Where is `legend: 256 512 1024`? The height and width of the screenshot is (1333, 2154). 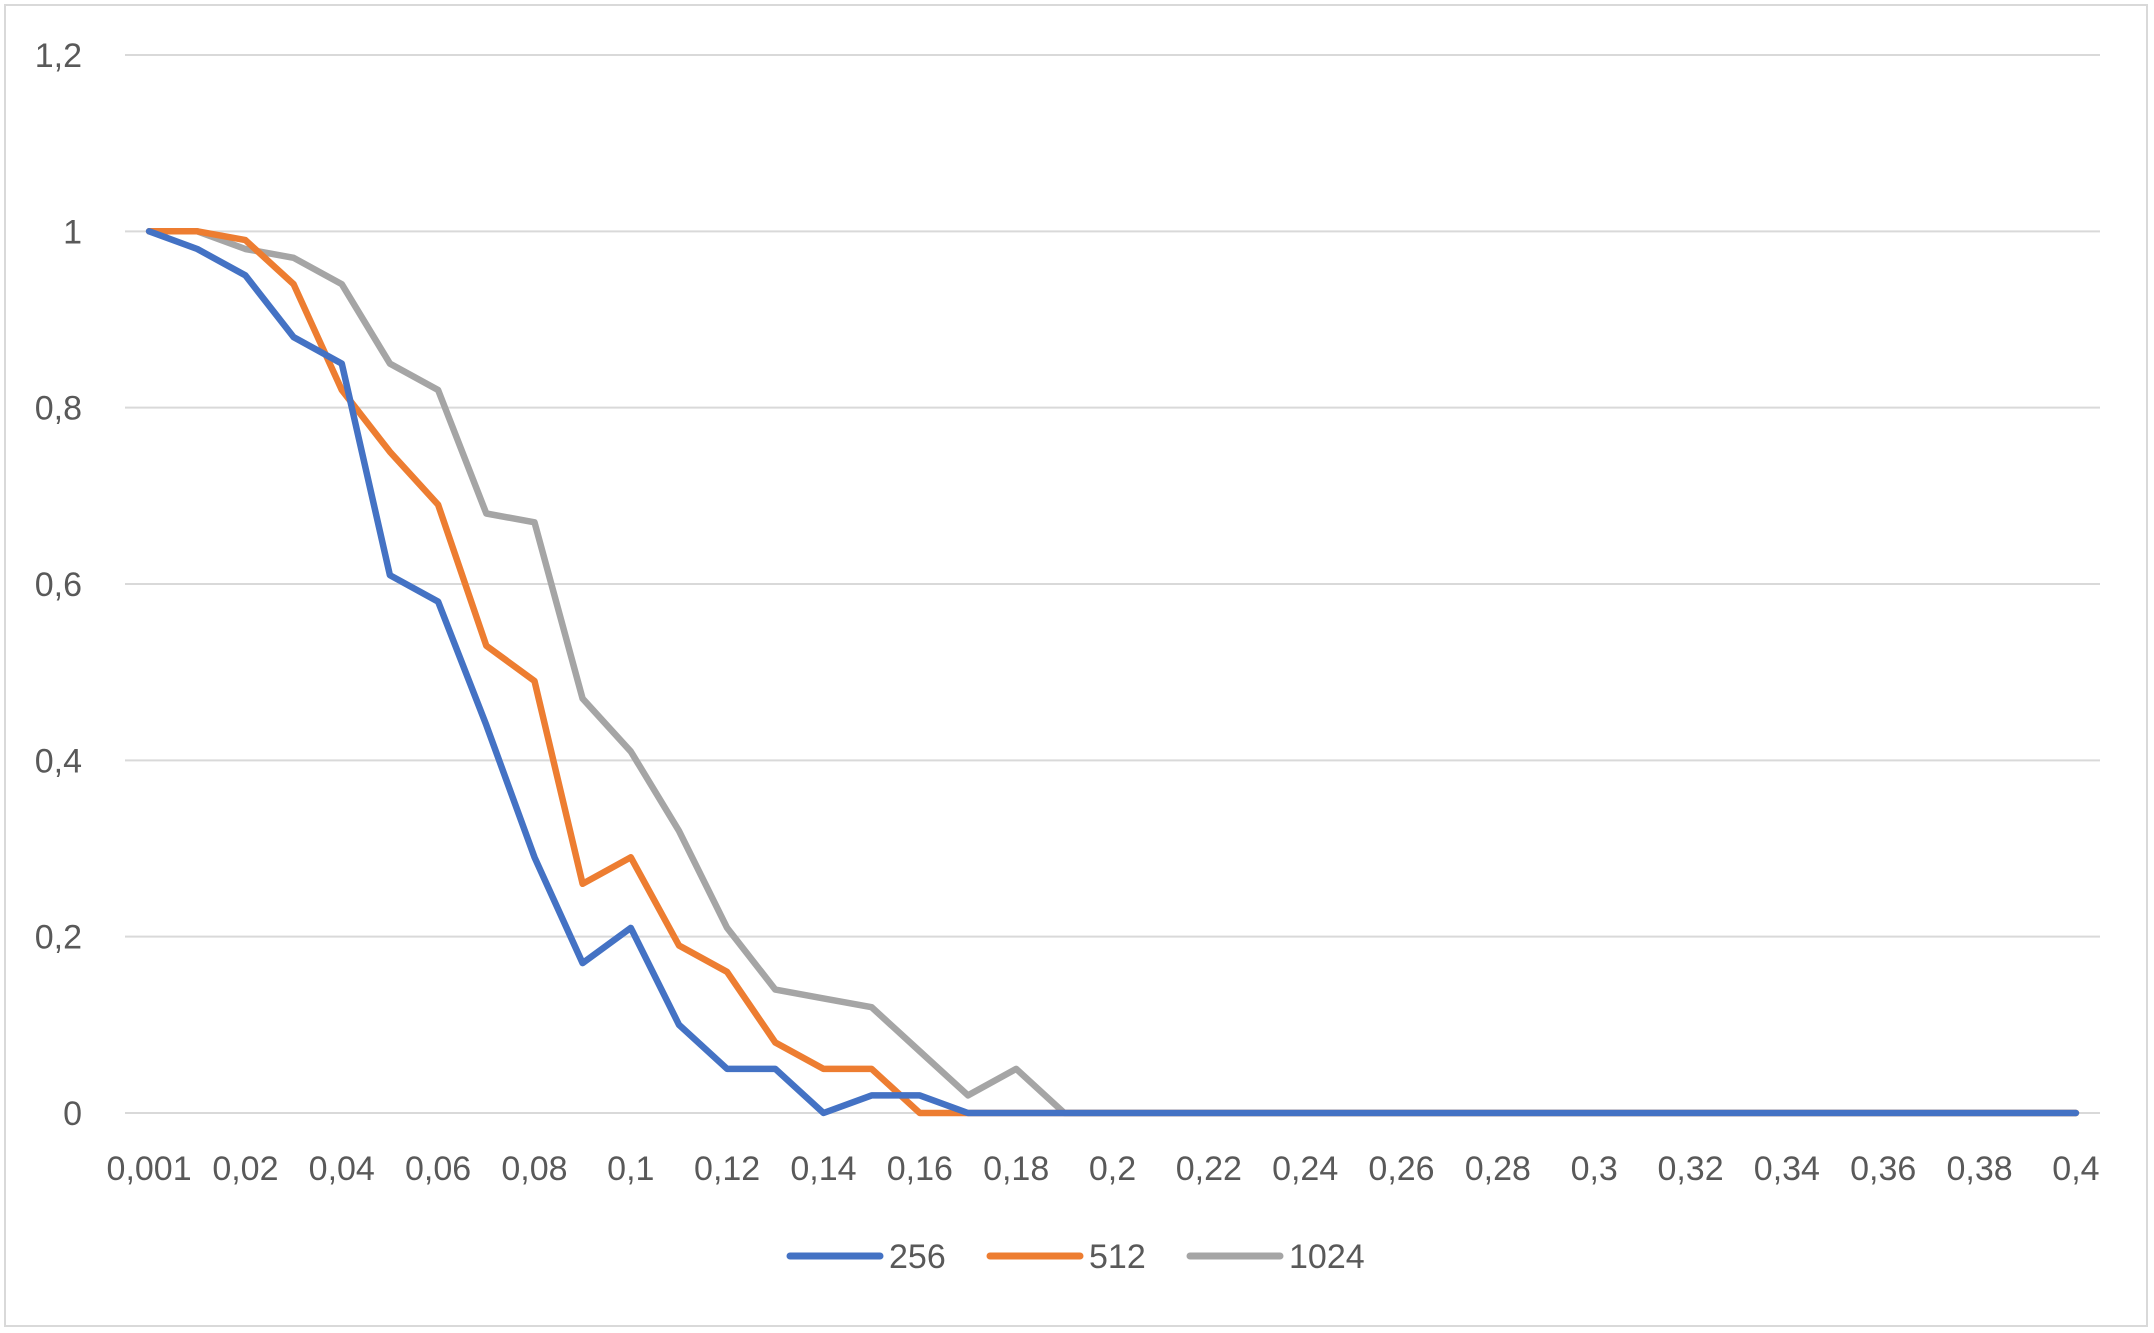
legend: 256 512 1024 is located at coordinates (1075, 1257).